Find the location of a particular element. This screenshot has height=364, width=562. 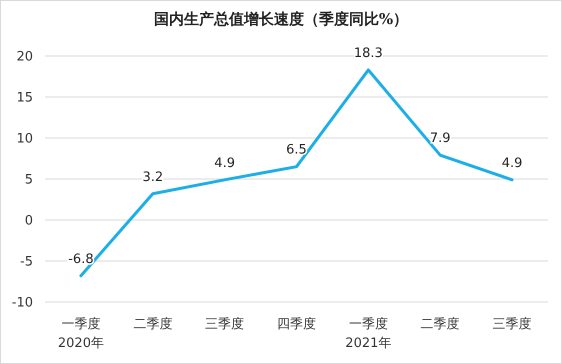

data-label: 6.5 is located at coordinates (296, 150).